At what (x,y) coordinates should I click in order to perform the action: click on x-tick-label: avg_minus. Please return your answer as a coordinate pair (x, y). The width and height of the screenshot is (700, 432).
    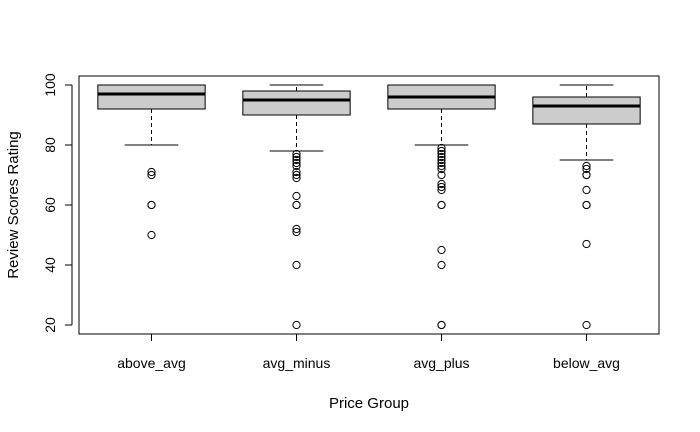
    Looking at the image, I should click on (297, 363).